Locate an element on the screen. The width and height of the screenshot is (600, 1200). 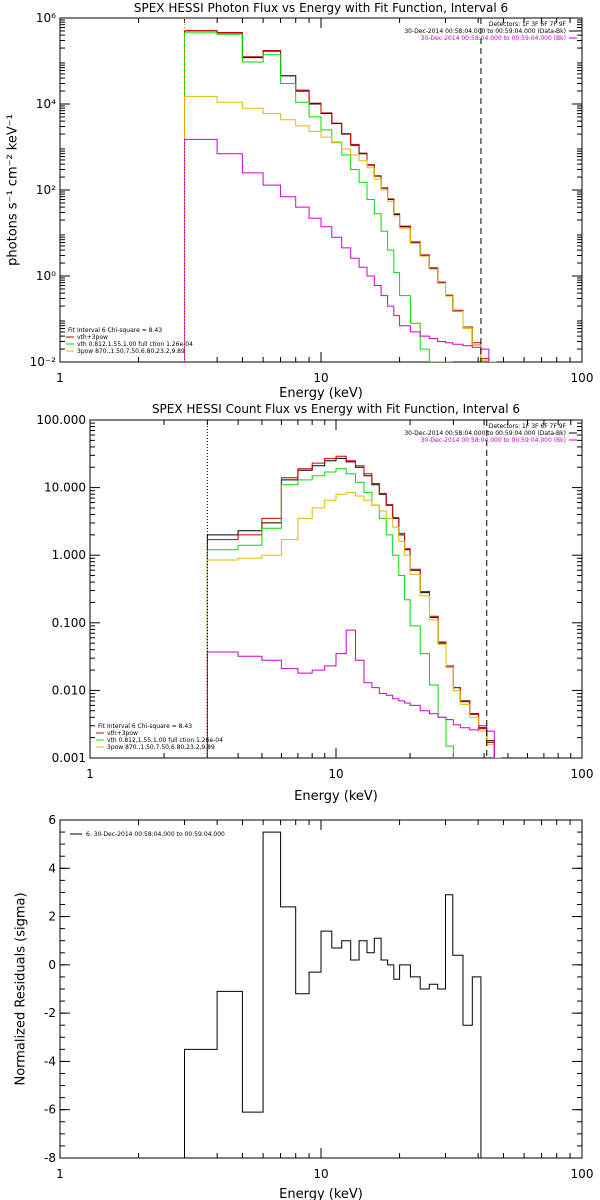
y-tick-label: 0.010 is located at coordinates (69, 690).